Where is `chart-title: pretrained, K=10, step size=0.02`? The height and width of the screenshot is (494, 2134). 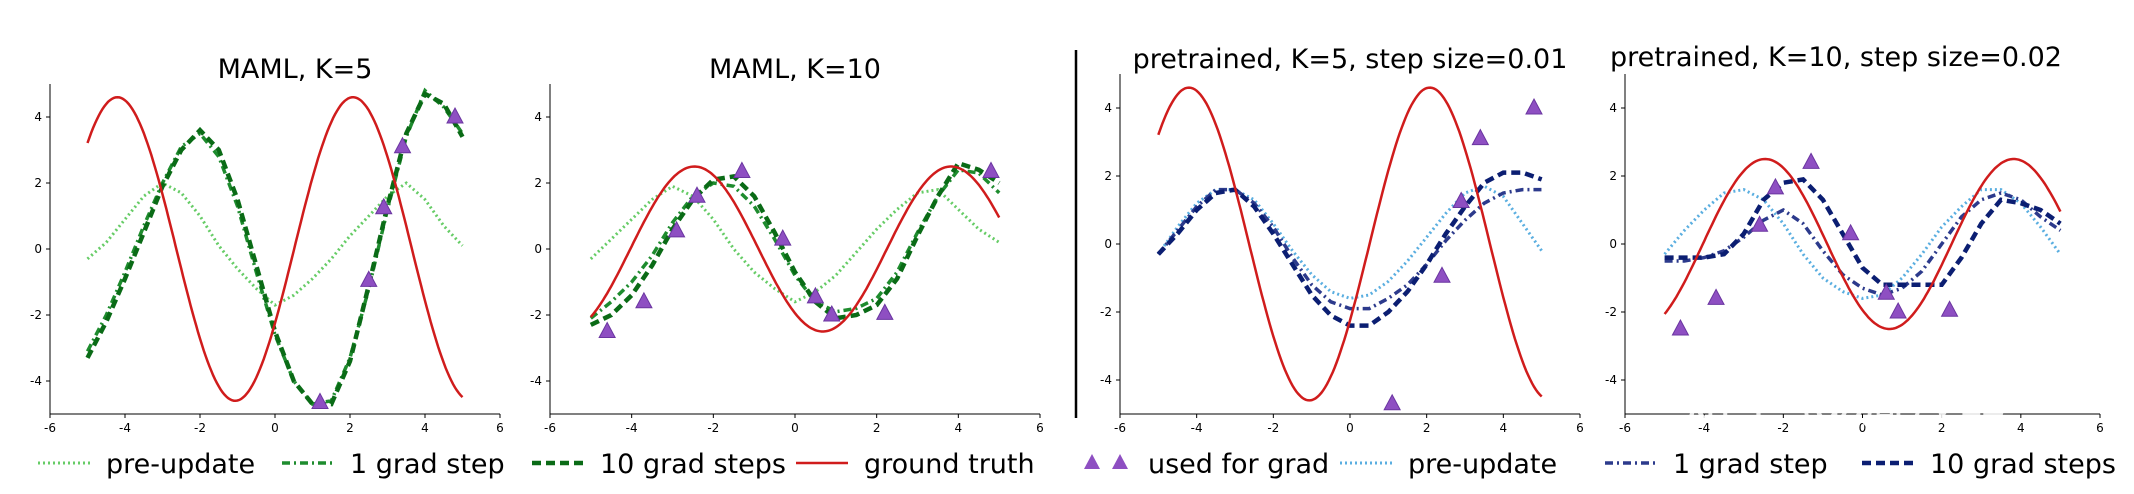
chart-title: pretrained, K=10, step size=0.02 is located at coordinates (1836, 57).